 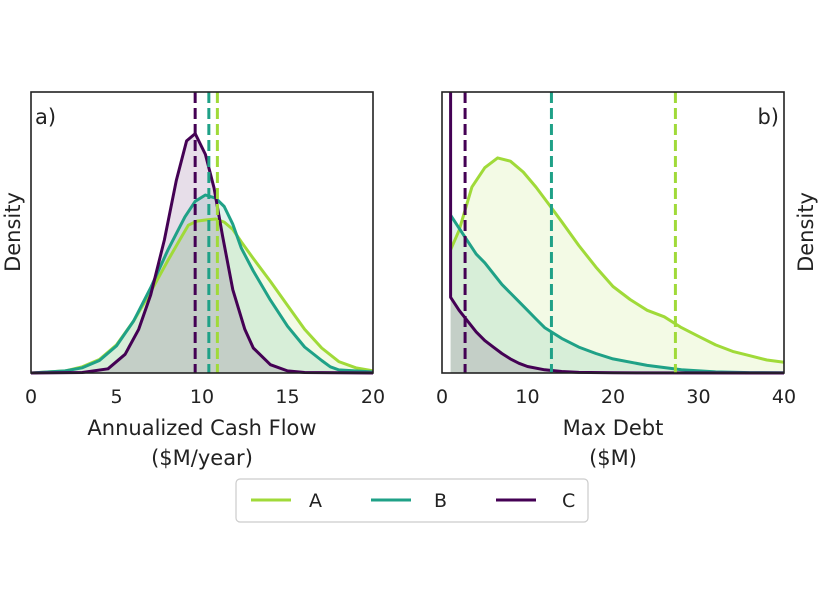 I want to click on x-tick-label-b: 0, so click(x=442, y=397).